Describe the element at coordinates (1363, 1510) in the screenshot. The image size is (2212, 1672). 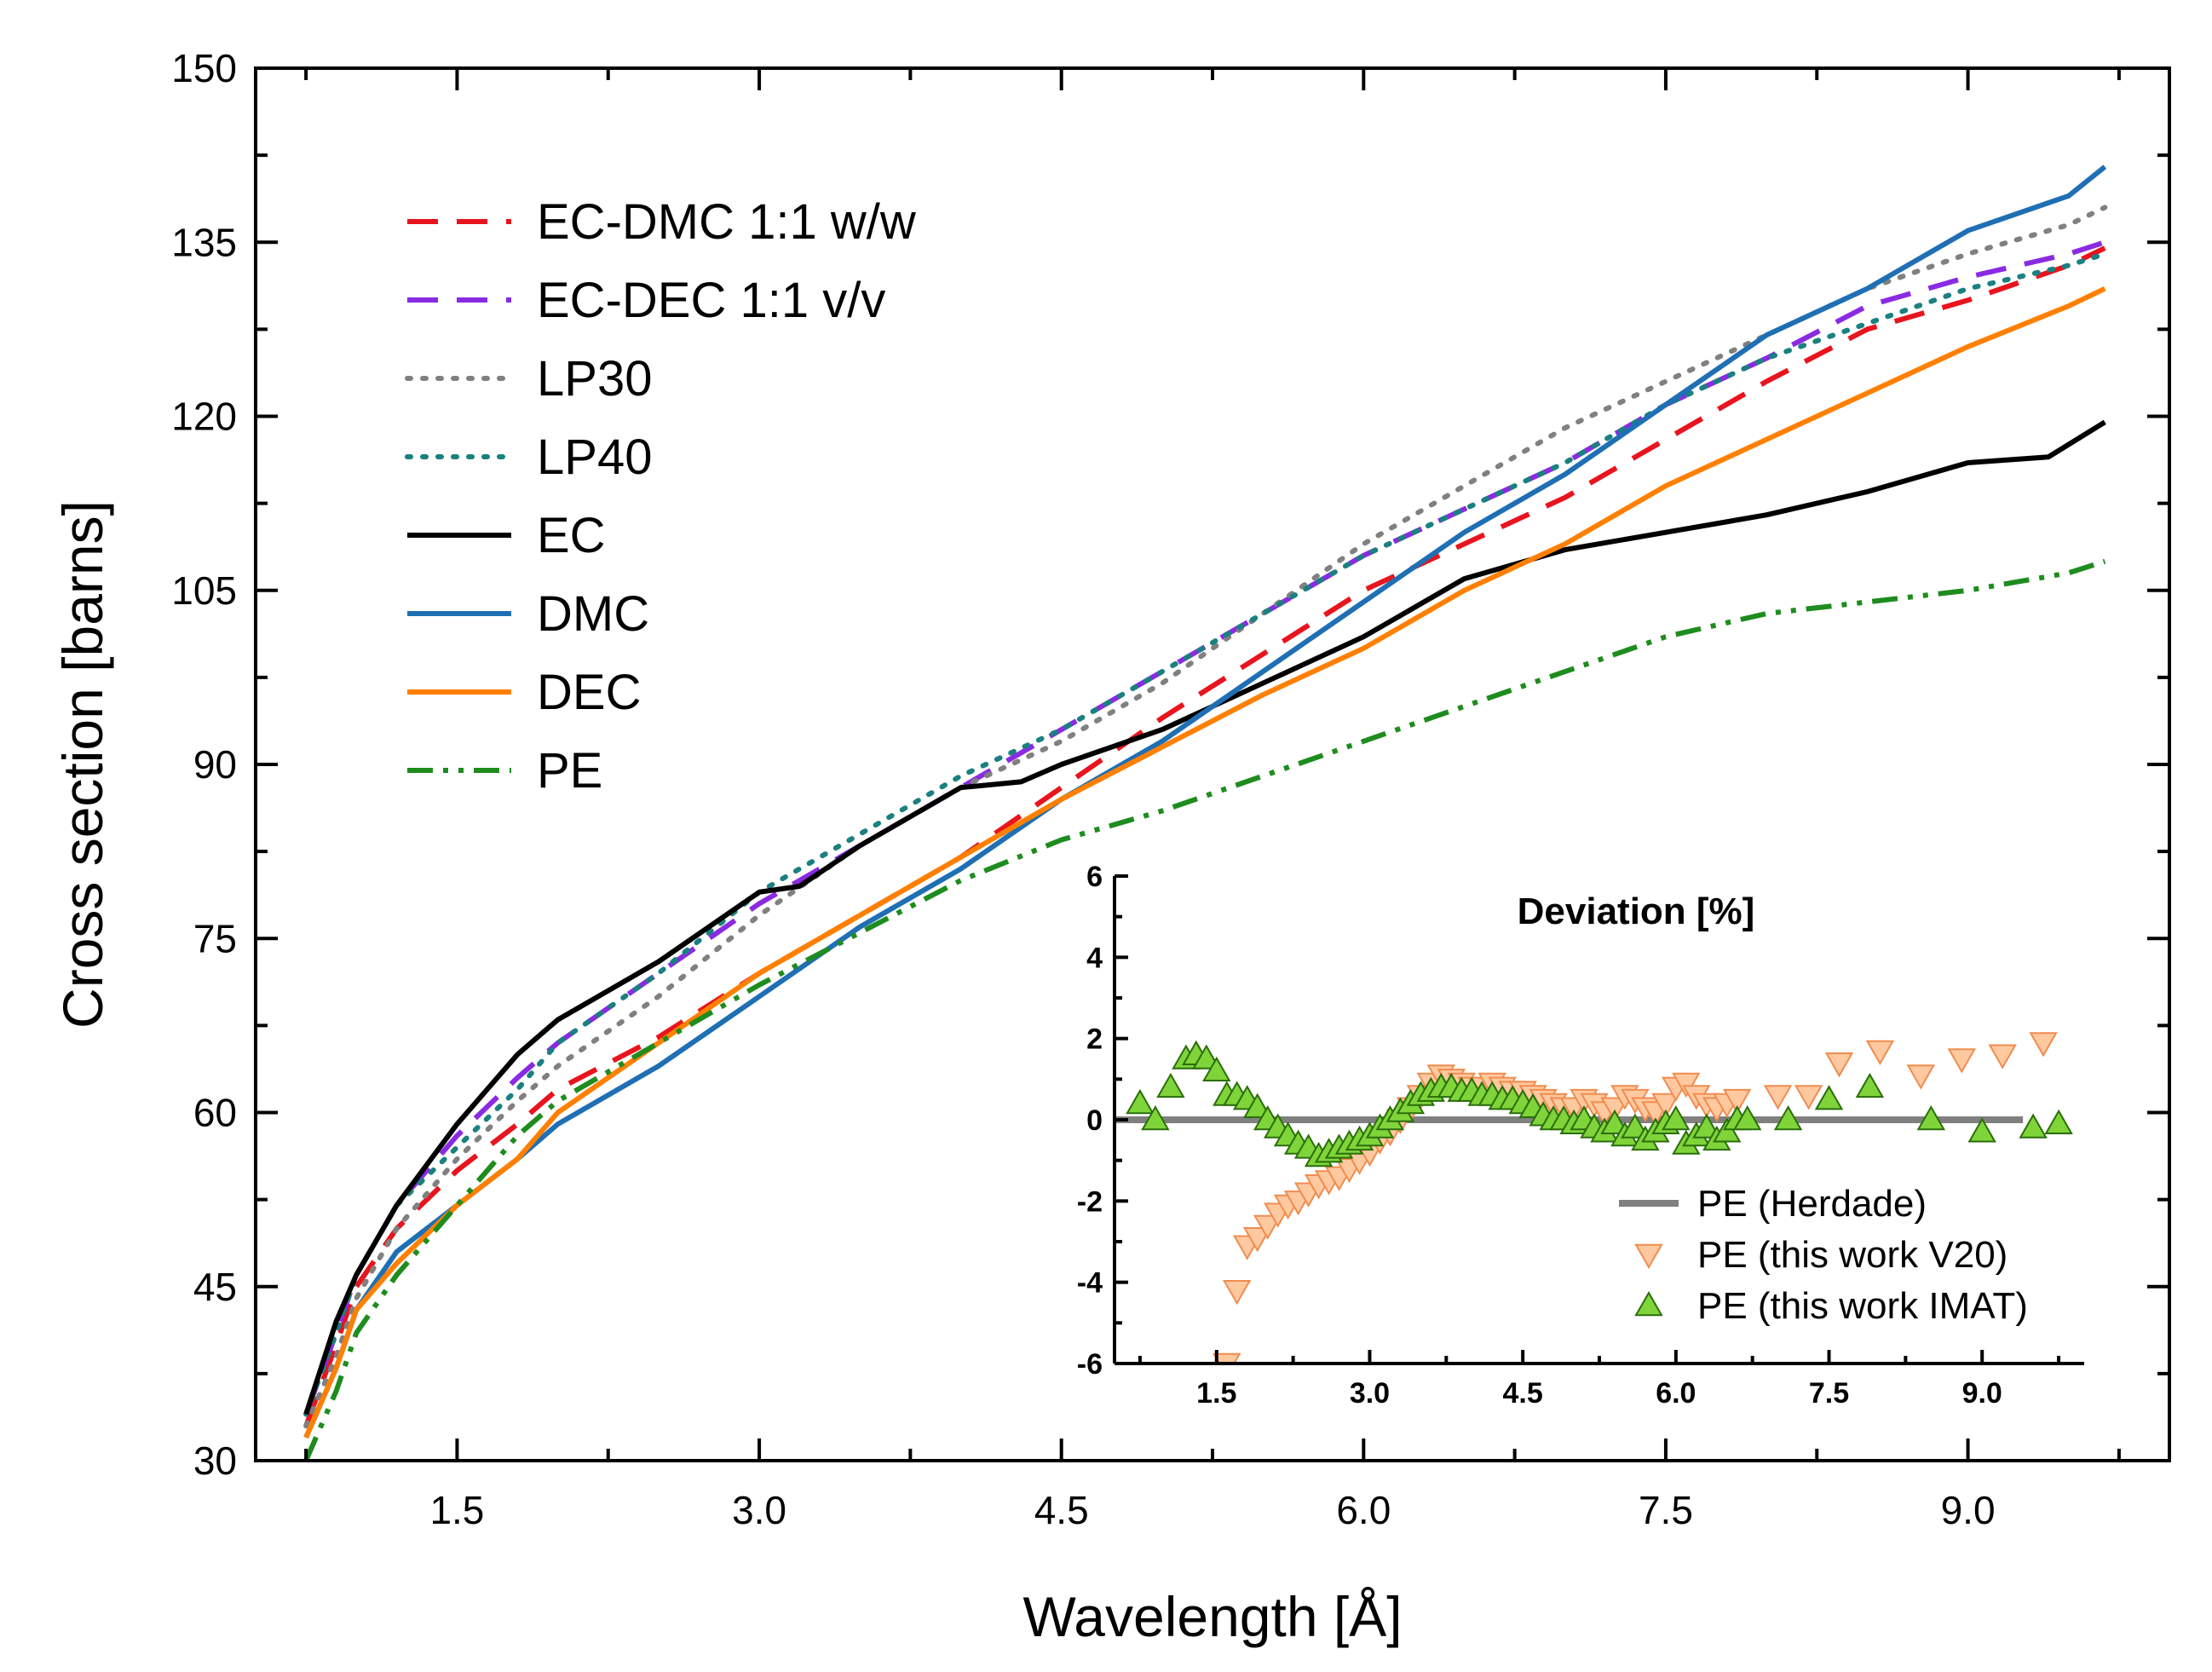
I see `x-tick-label: 6.0` at that location.